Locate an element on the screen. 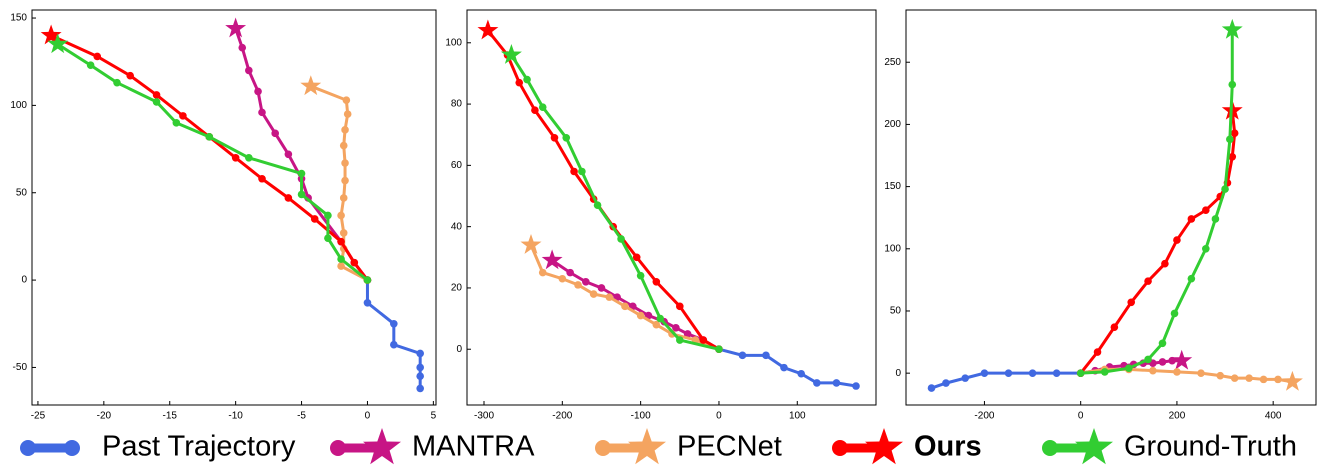 The width and height of the screenshot is (1326, 469). y-tick-label: 20 is located at coordinates (457, 288).